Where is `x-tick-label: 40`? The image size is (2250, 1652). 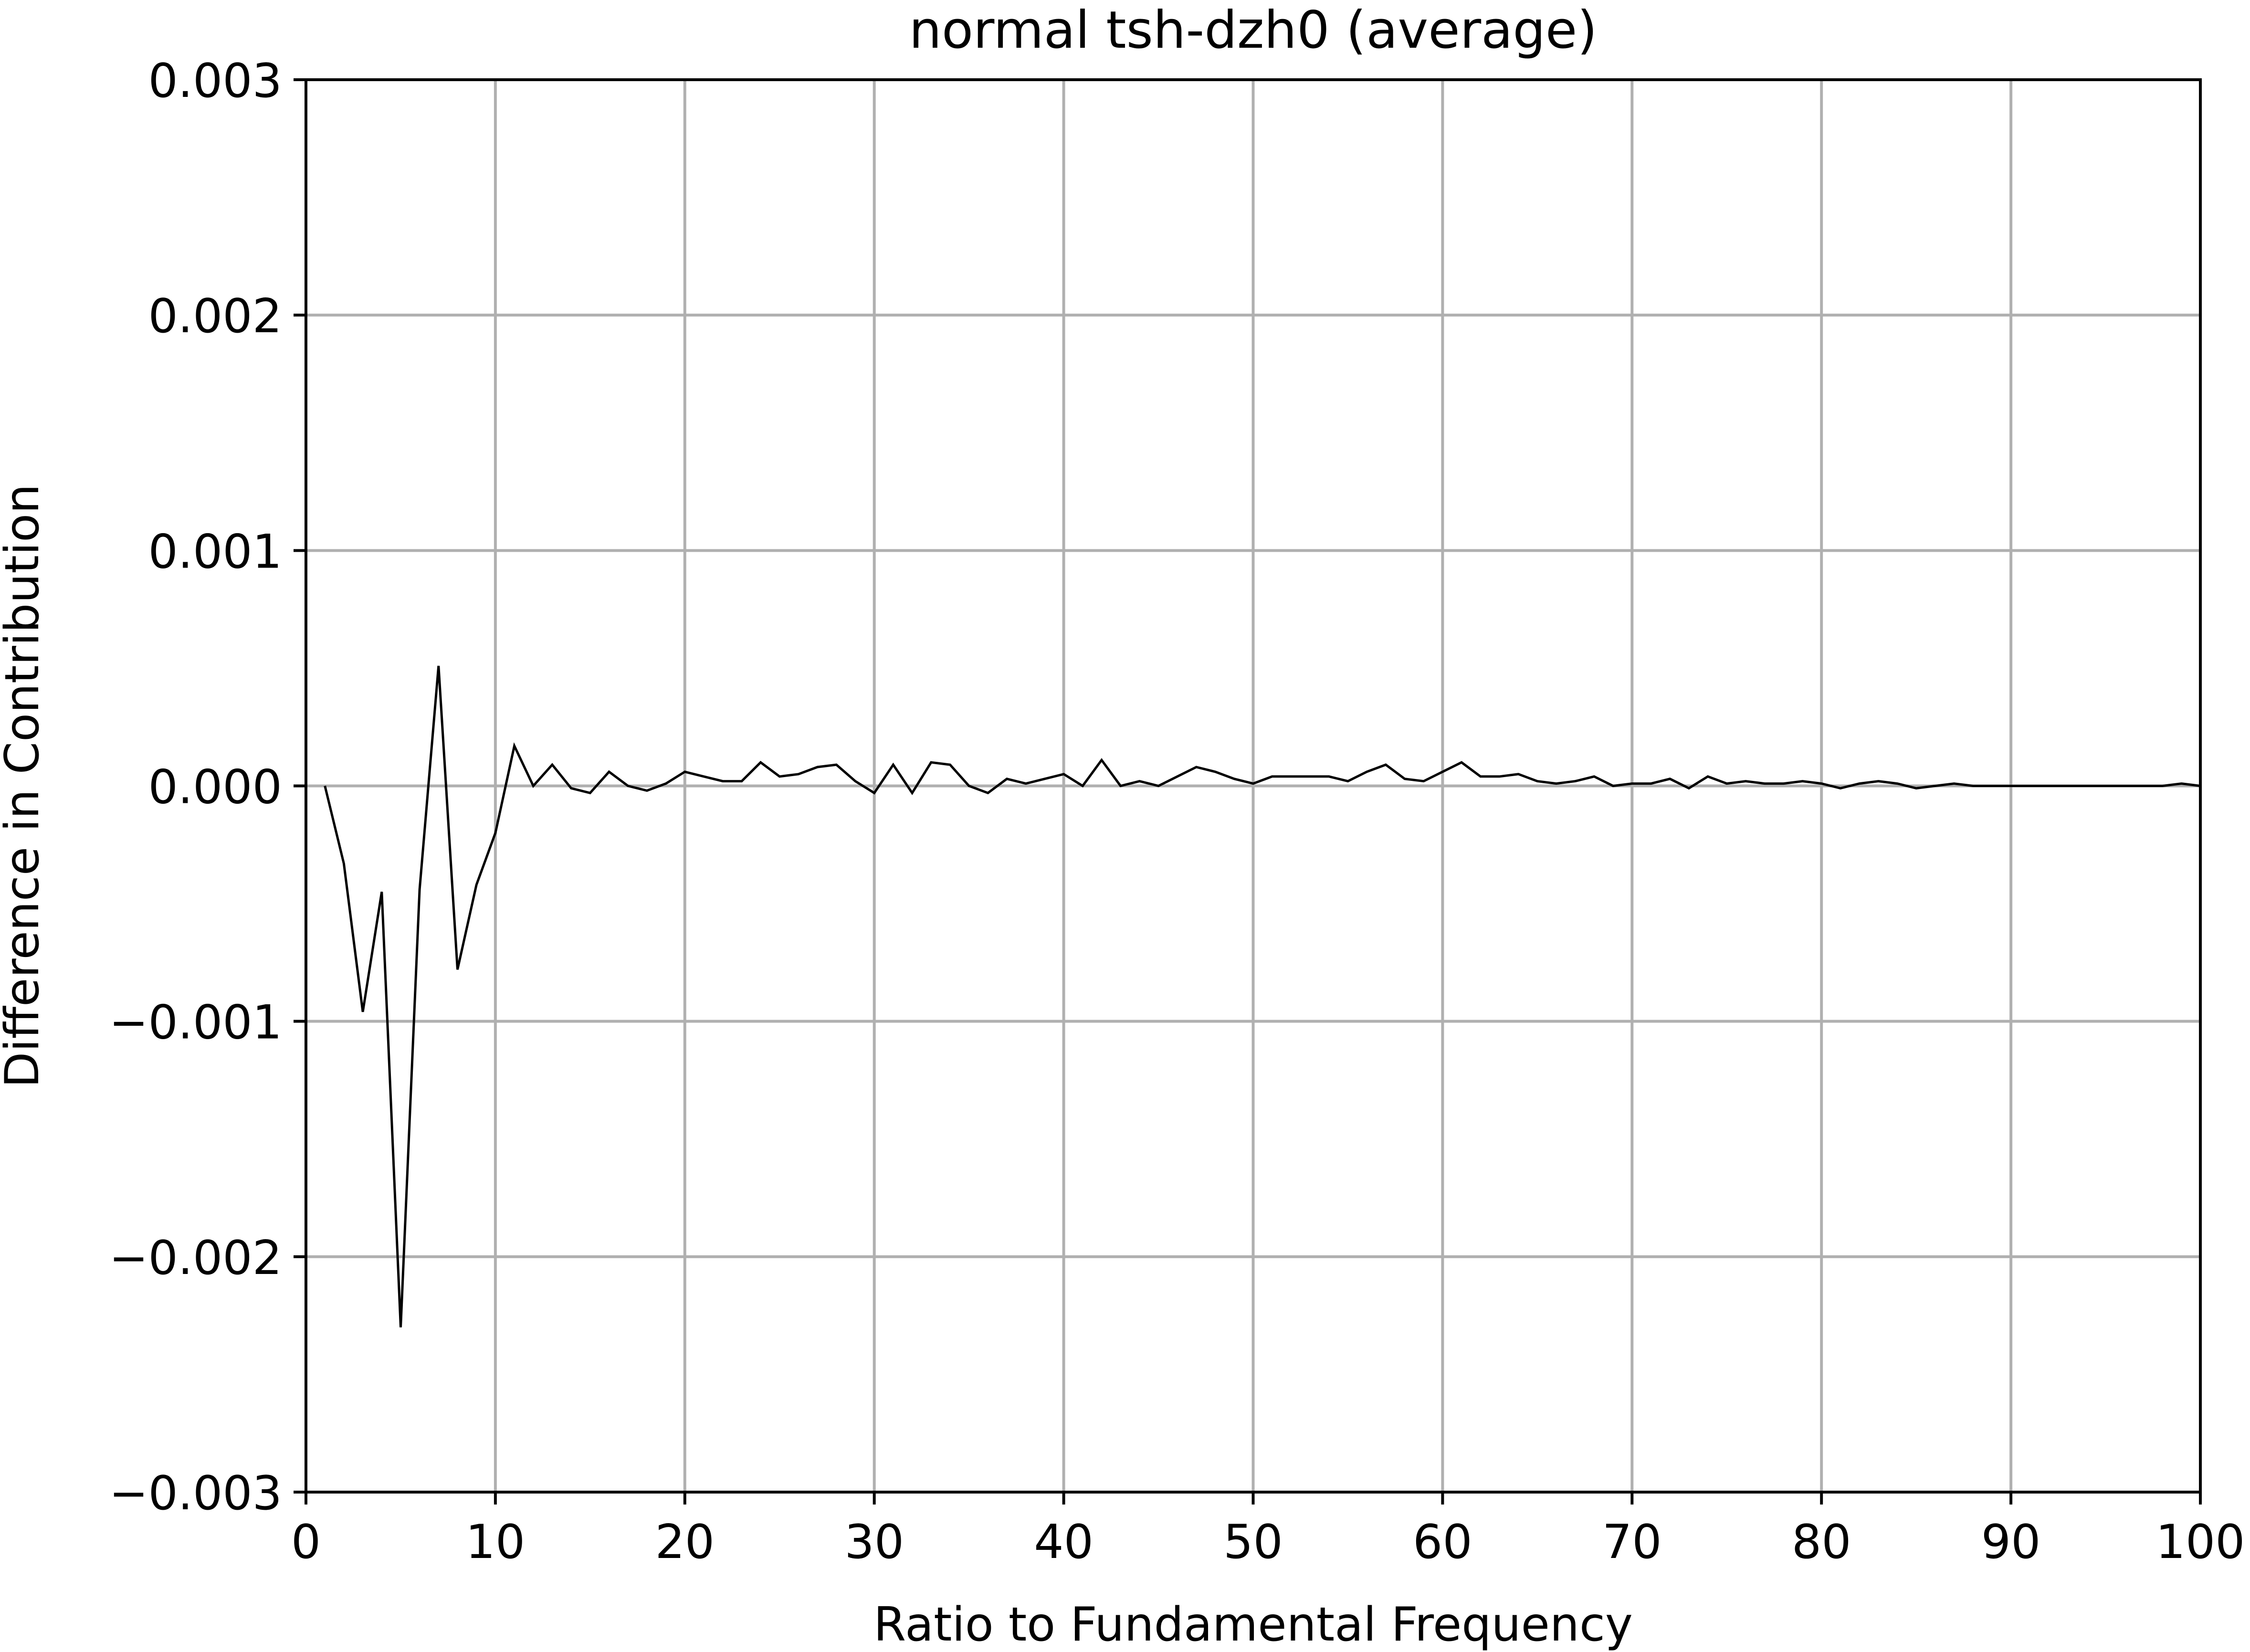 x-tick-label: 40 is located at coordinates (1063, 1542).